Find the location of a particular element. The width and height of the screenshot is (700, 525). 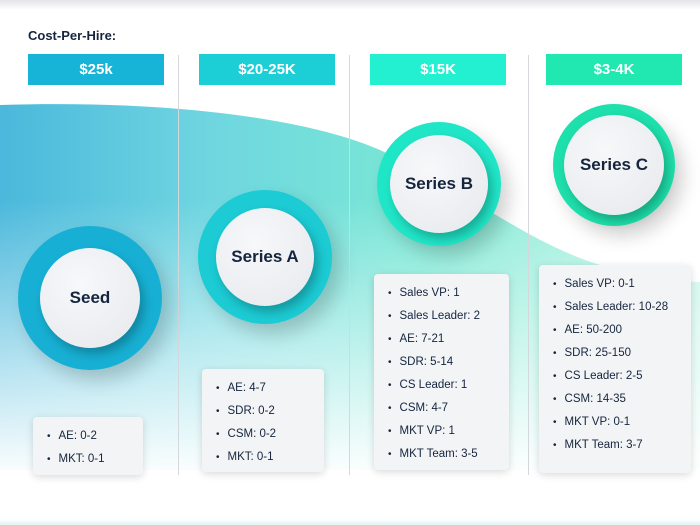

role-item: Sales Leader: 10-28 is located at coordinates (617, 307).